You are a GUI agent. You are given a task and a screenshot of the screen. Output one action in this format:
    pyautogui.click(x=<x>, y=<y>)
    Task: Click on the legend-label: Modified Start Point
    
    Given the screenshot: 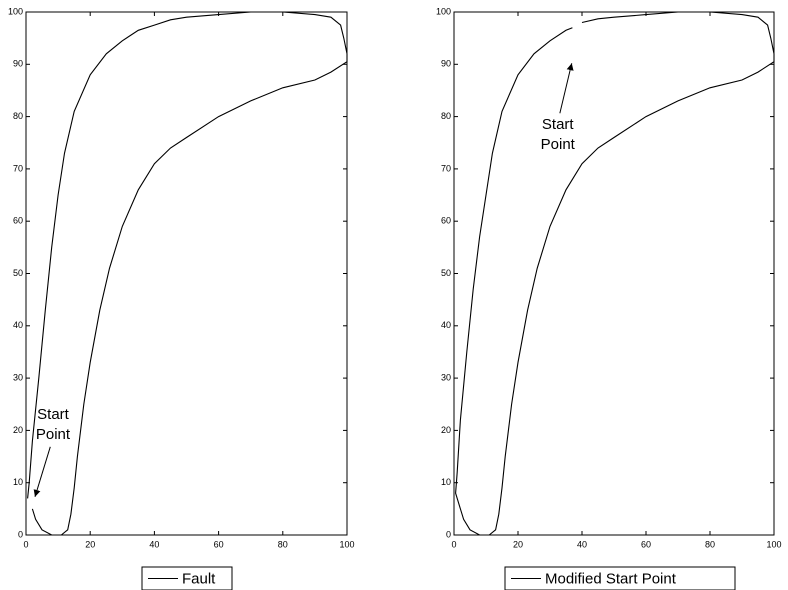 What is the action you would take?
    pyautogui.click(x=611, y=578)
    